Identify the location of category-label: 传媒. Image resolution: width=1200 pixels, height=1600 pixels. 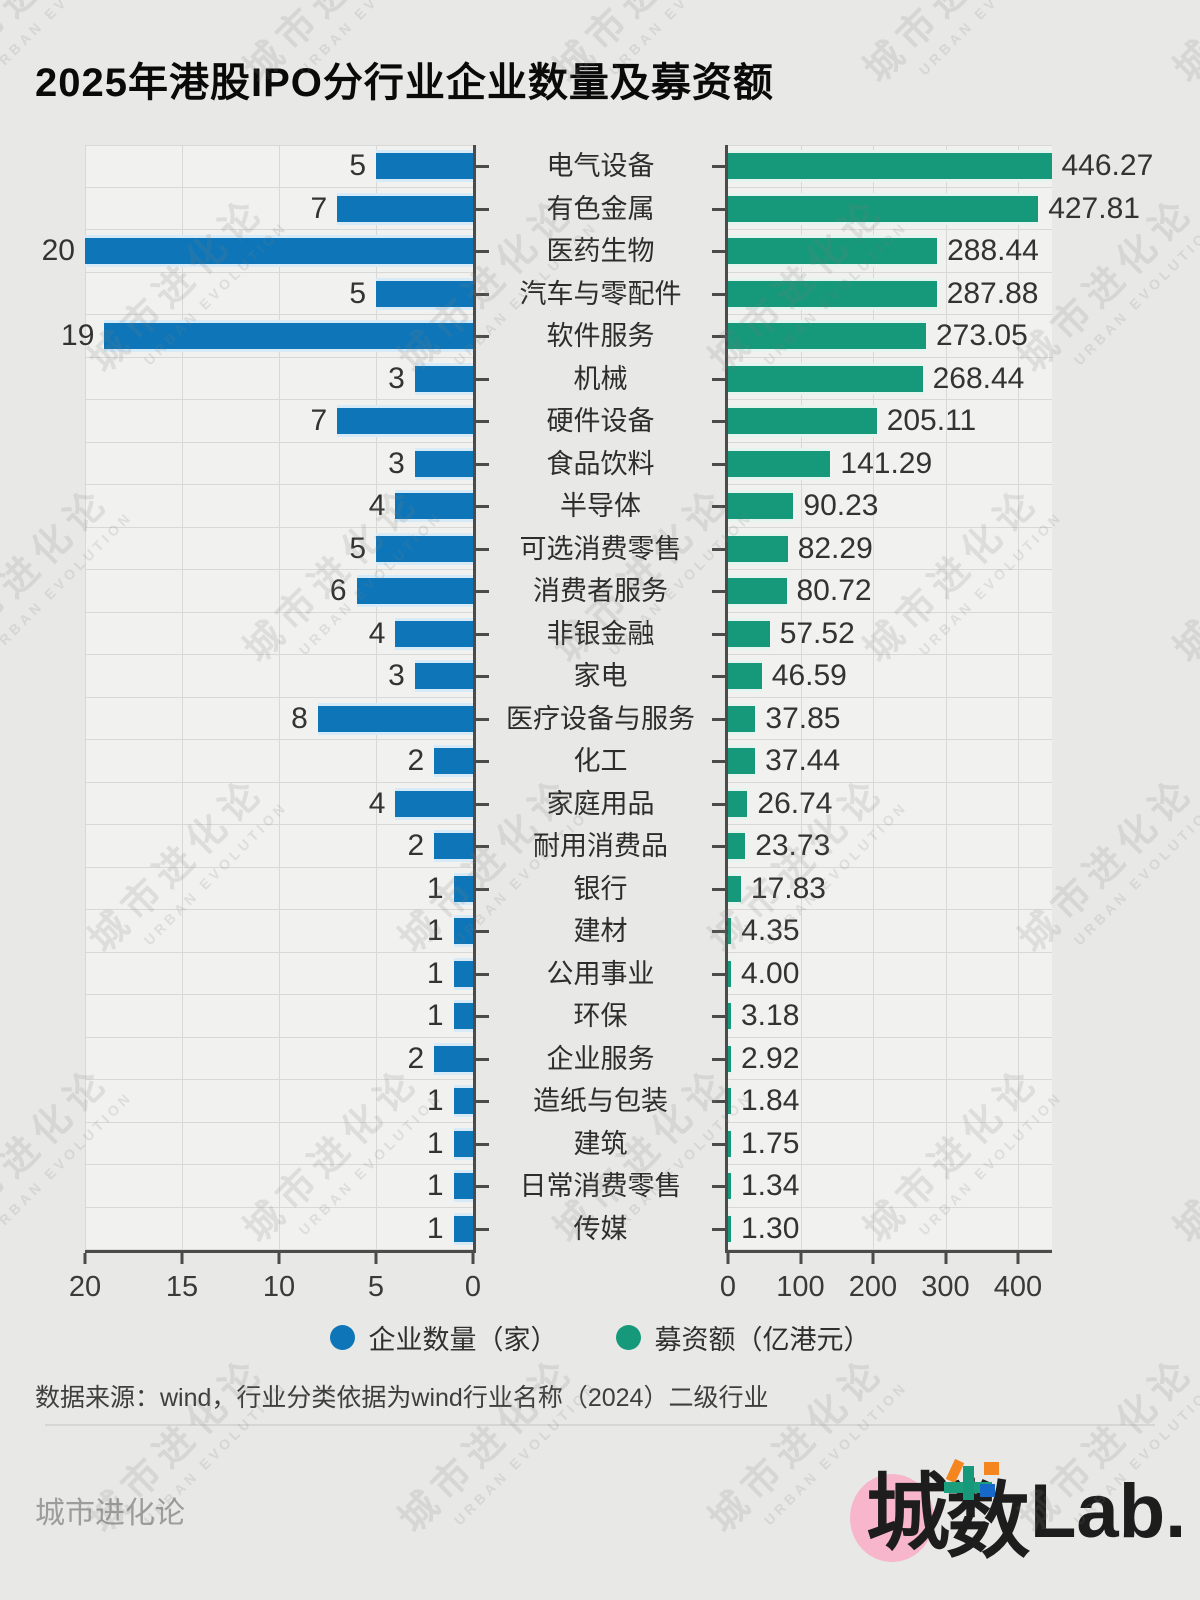
(600, 1228).